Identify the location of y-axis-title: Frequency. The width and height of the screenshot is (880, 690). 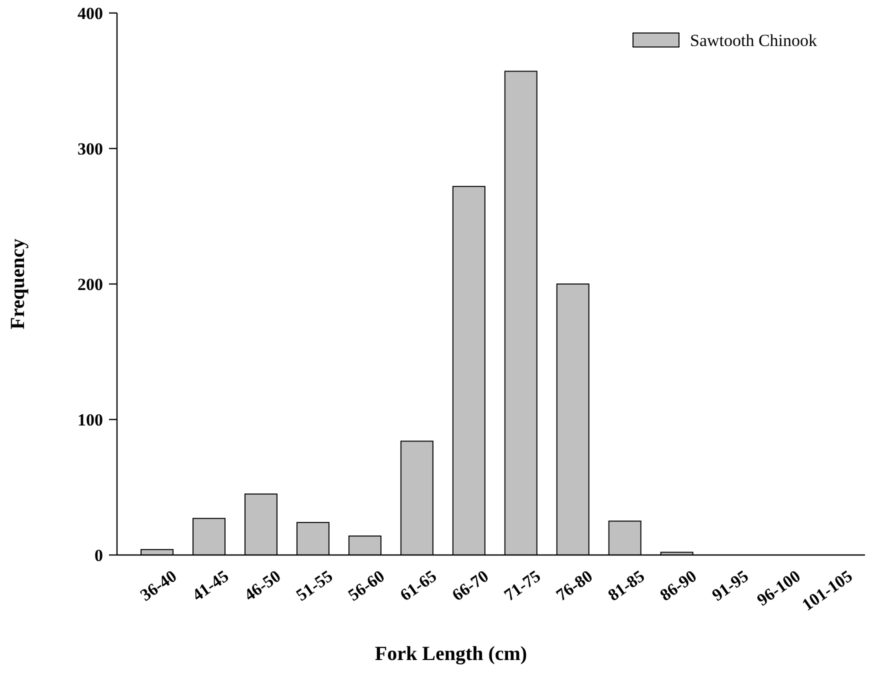
(18, 284).